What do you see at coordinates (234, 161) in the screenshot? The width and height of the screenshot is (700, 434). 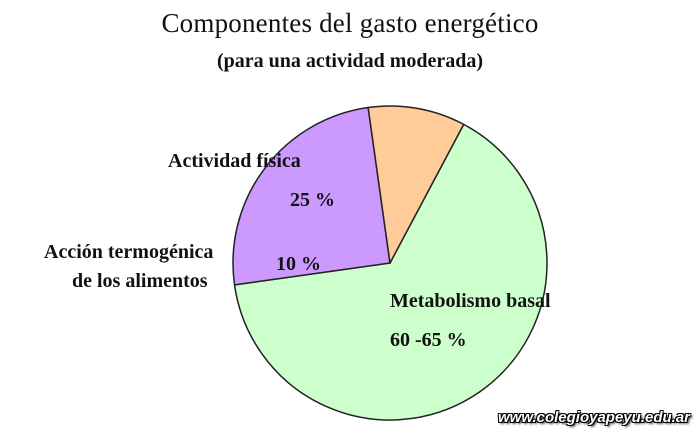 I see `slice-label-actividad: Actividad física` at bounding box center [234, 161].